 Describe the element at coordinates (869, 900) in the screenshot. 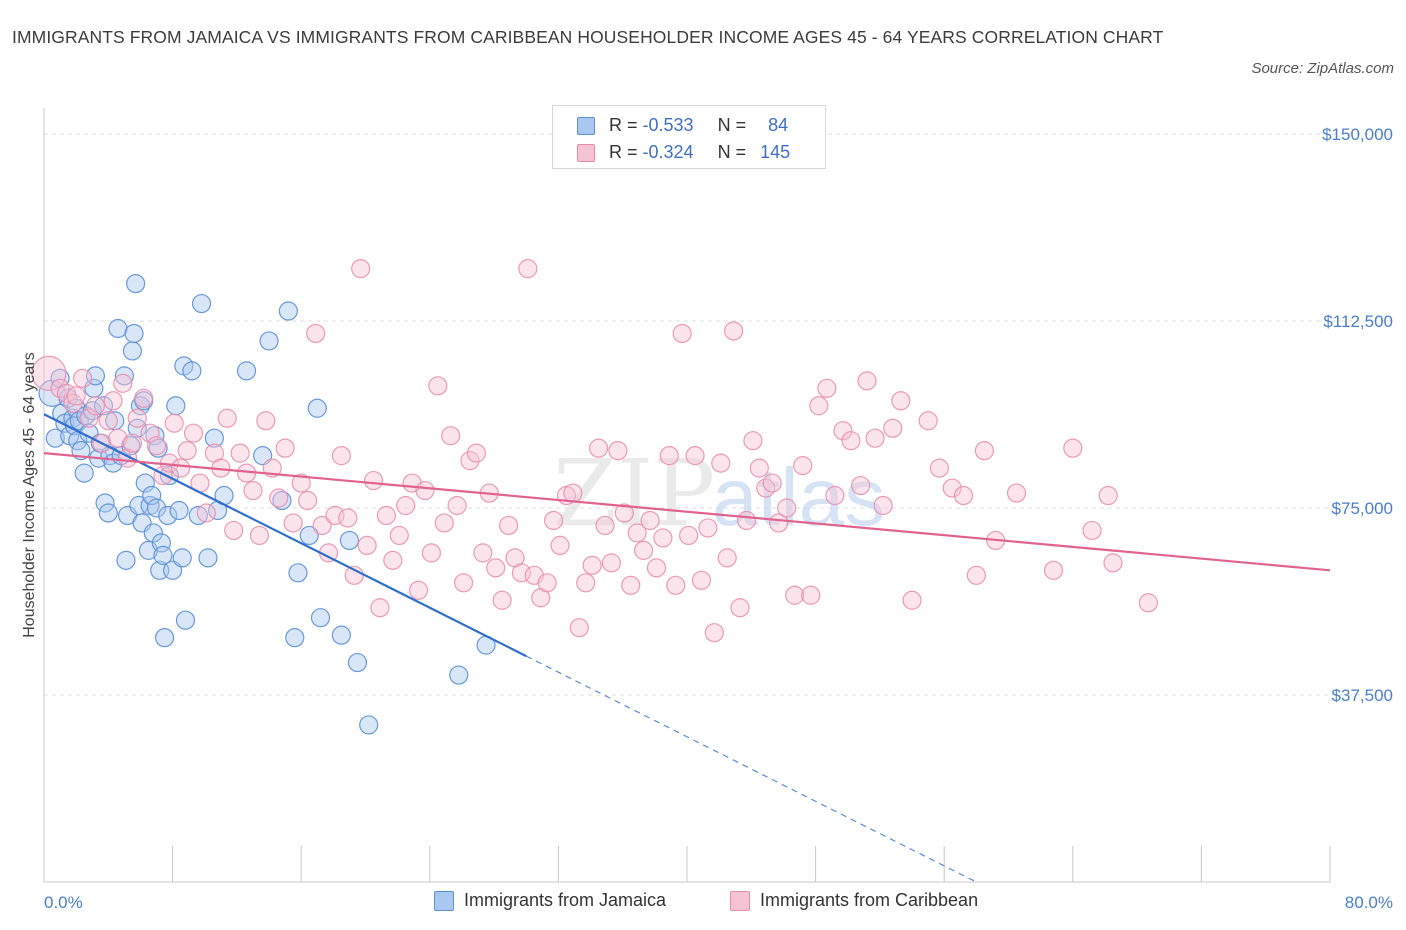

I see `bottom-legend-label-caribbean: Immigrants from Caribbean` at that location.